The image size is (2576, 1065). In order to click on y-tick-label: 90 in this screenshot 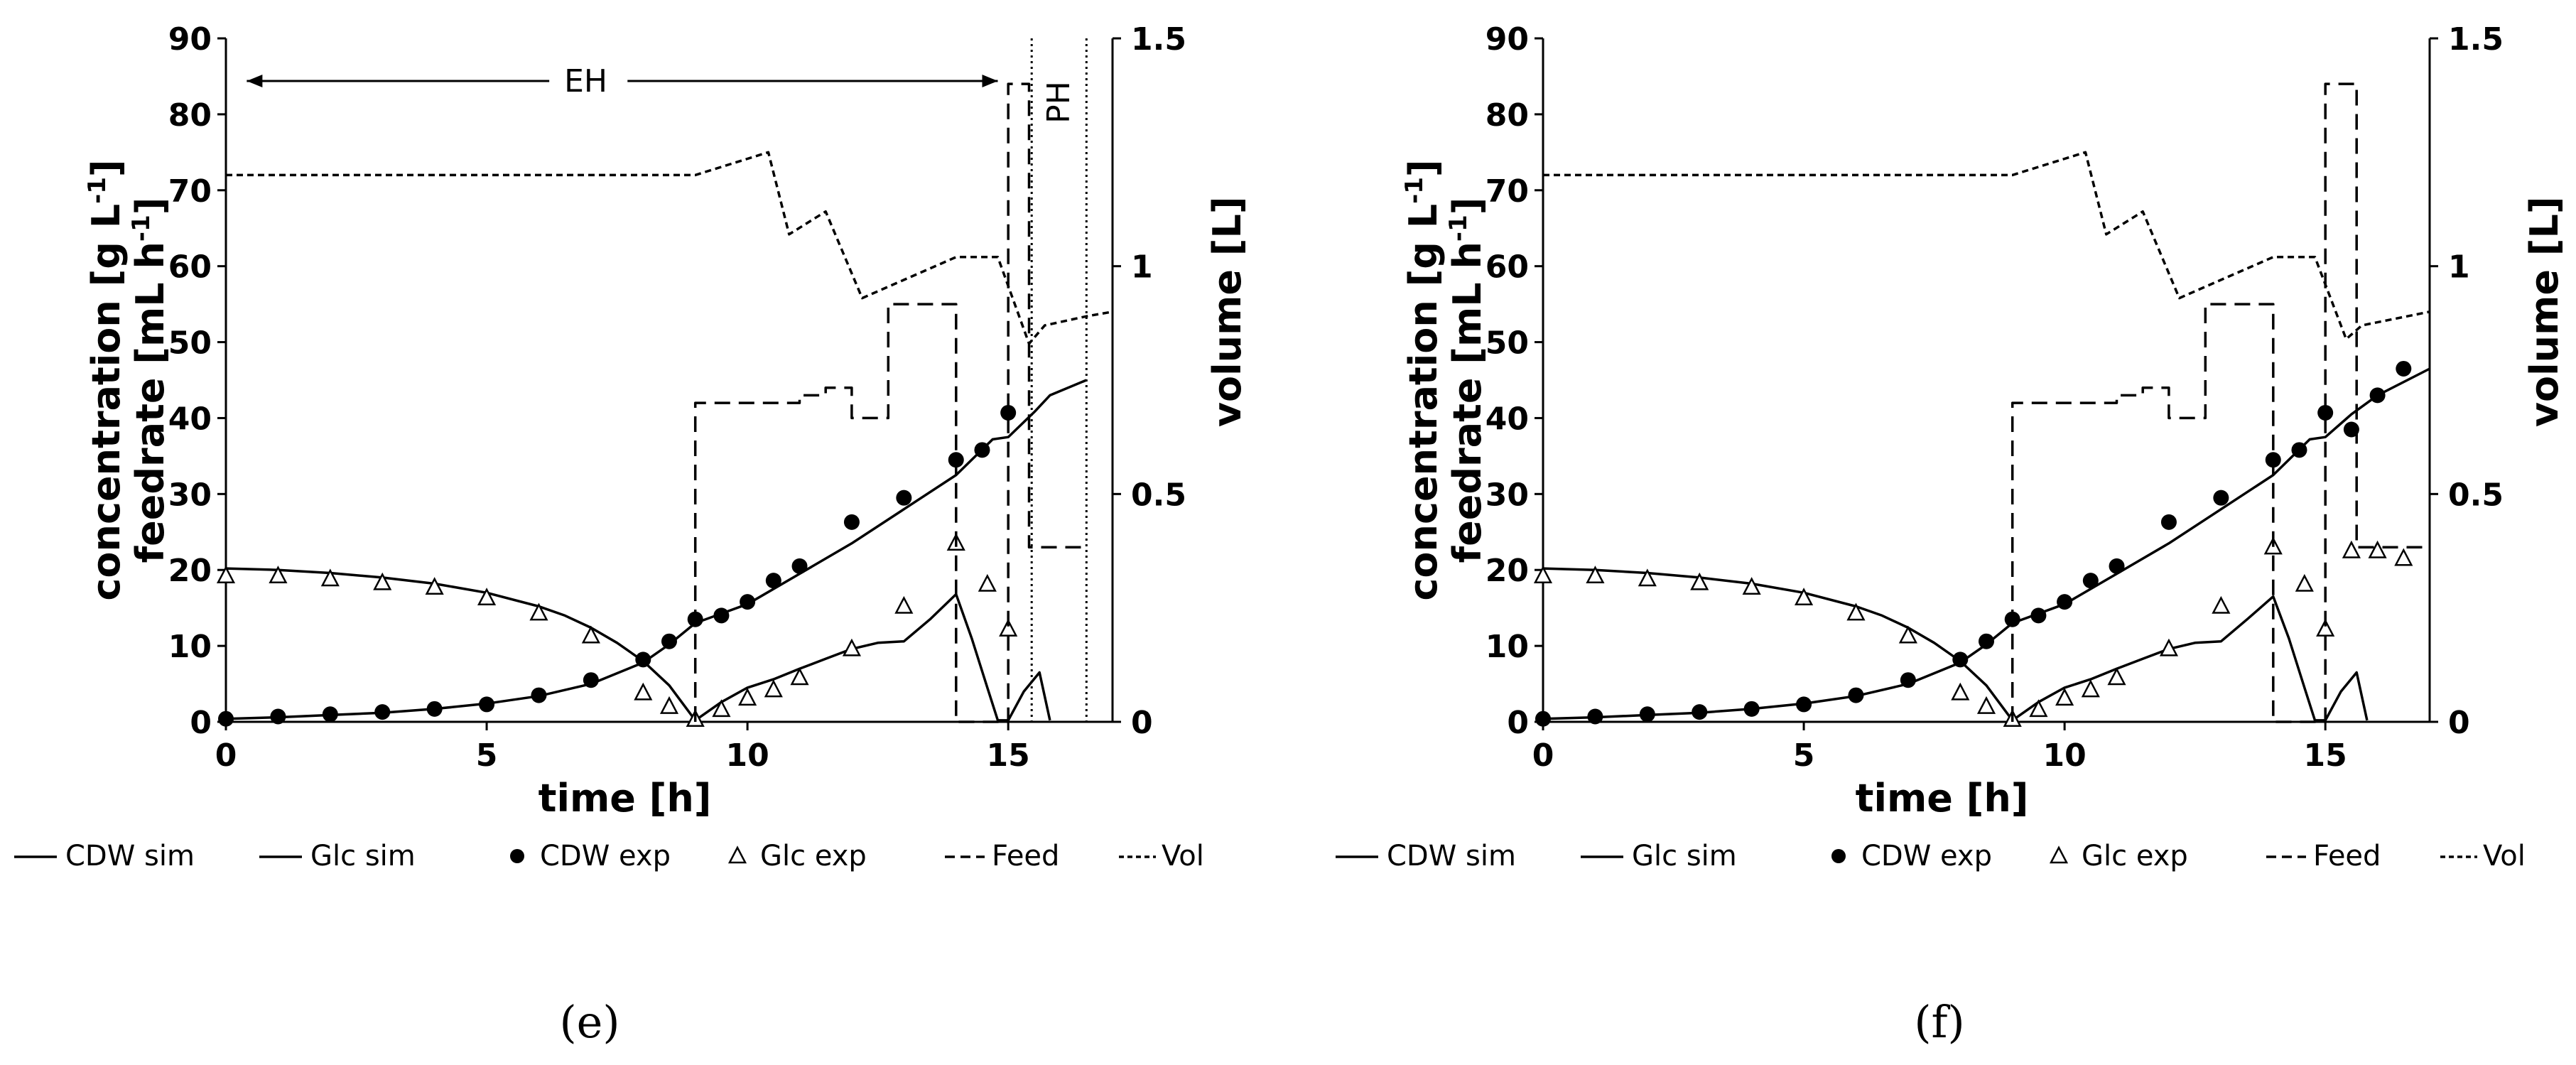, I will do `click(190, 39)`.